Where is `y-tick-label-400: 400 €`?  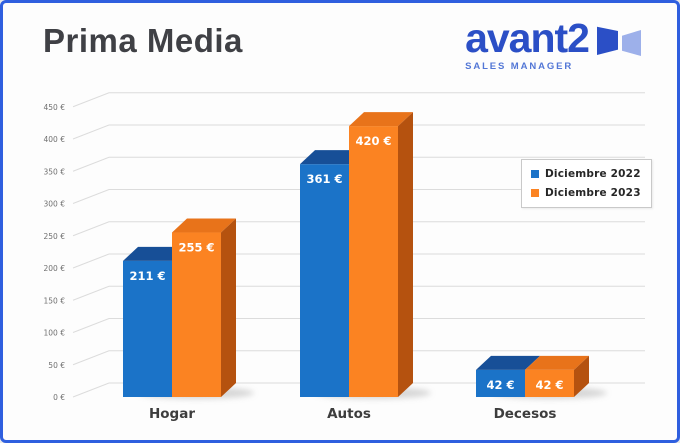 y-tick-label-400: 400 € is located at coordinates (55, 139).